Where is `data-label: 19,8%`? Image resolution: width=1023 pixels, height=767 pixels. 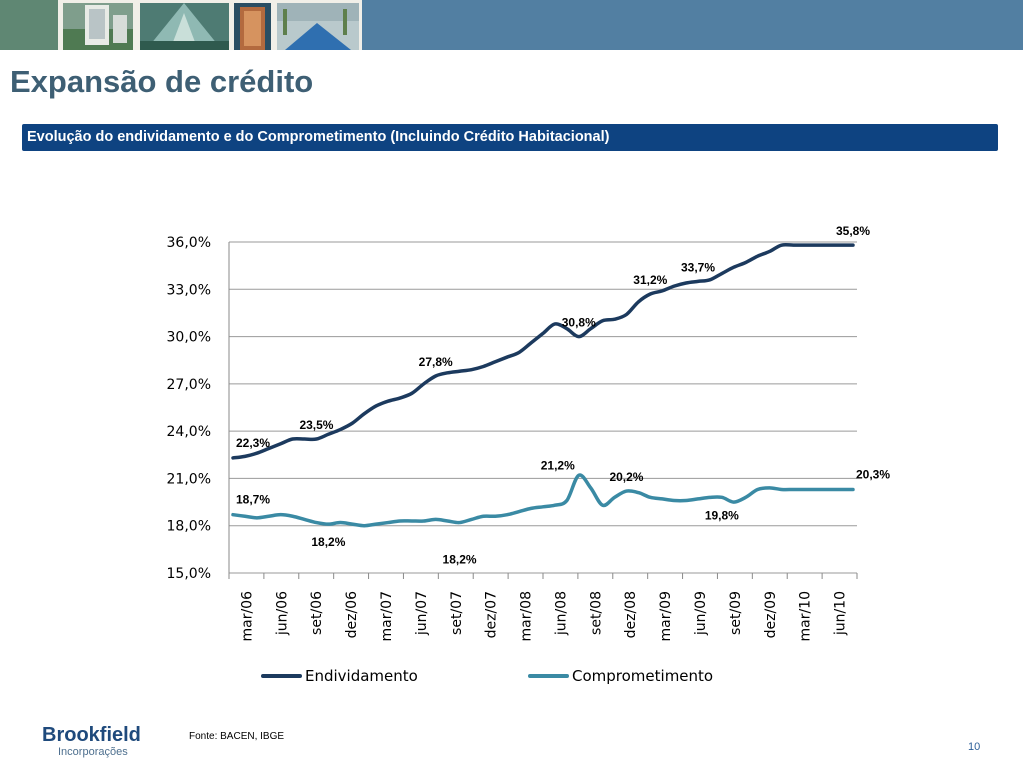 data-label: 19,8% is located at coordinates (722, 515).